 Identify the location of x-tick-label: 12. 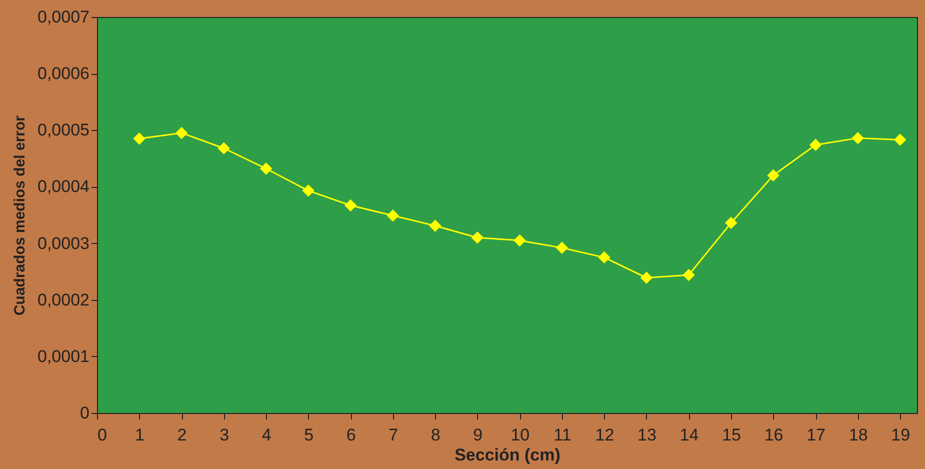
(604, 435).